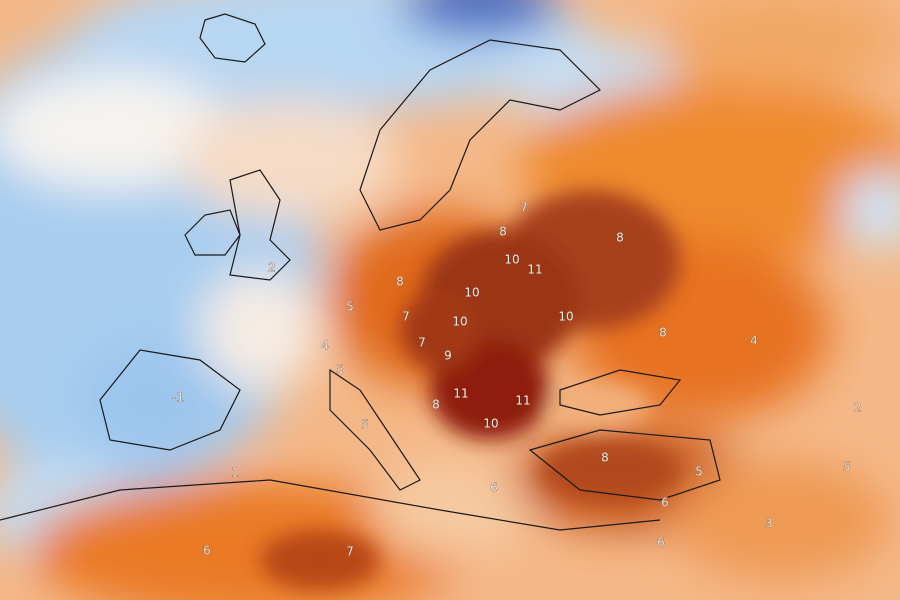 Image resolution: width=900 pixels, height=600 pixels. What do you see at coordinates (448, 356) in the screenshot?
I see `anomaly-label: 9` at bounding box center [448, 356].